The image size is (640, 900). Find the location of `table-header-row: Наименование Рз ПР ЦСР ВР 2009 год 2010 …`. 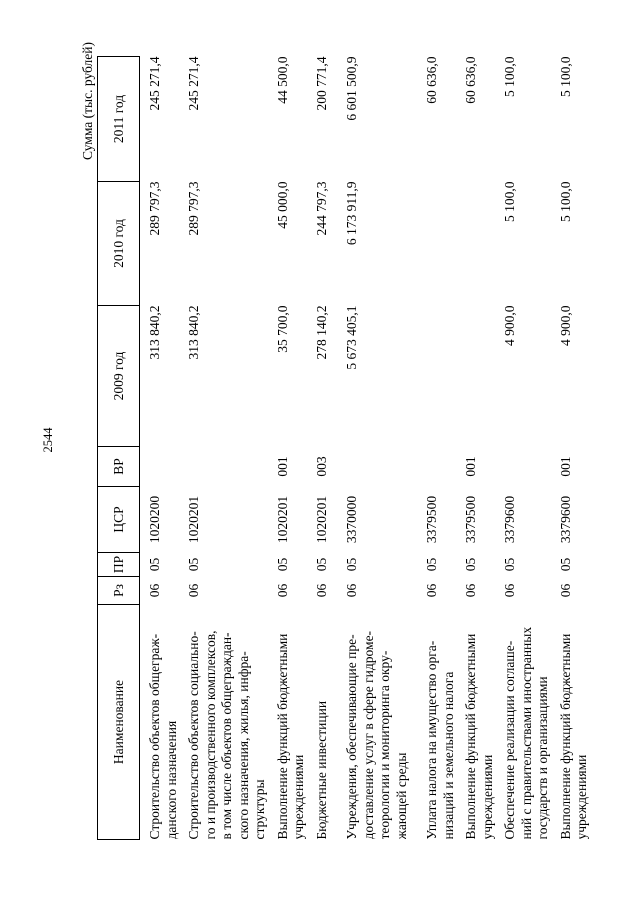

table-header-row: Наименование Рз ПР ЦСР ВР 2009 год 2010 … is located at coordinates (118, 448).